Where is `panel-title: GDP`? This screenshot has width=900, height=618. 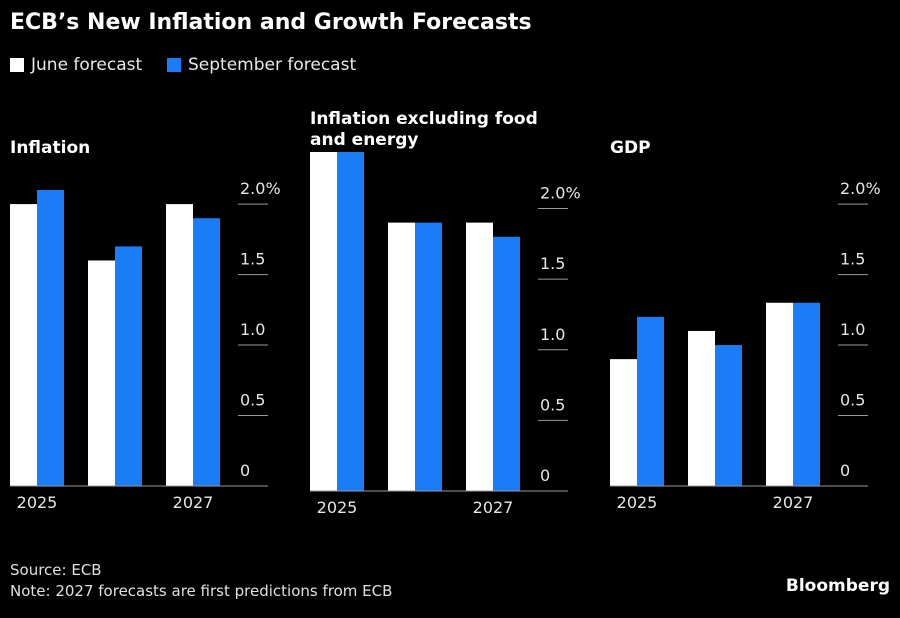 panel-title: GDP is located at coordinates (630, 148).